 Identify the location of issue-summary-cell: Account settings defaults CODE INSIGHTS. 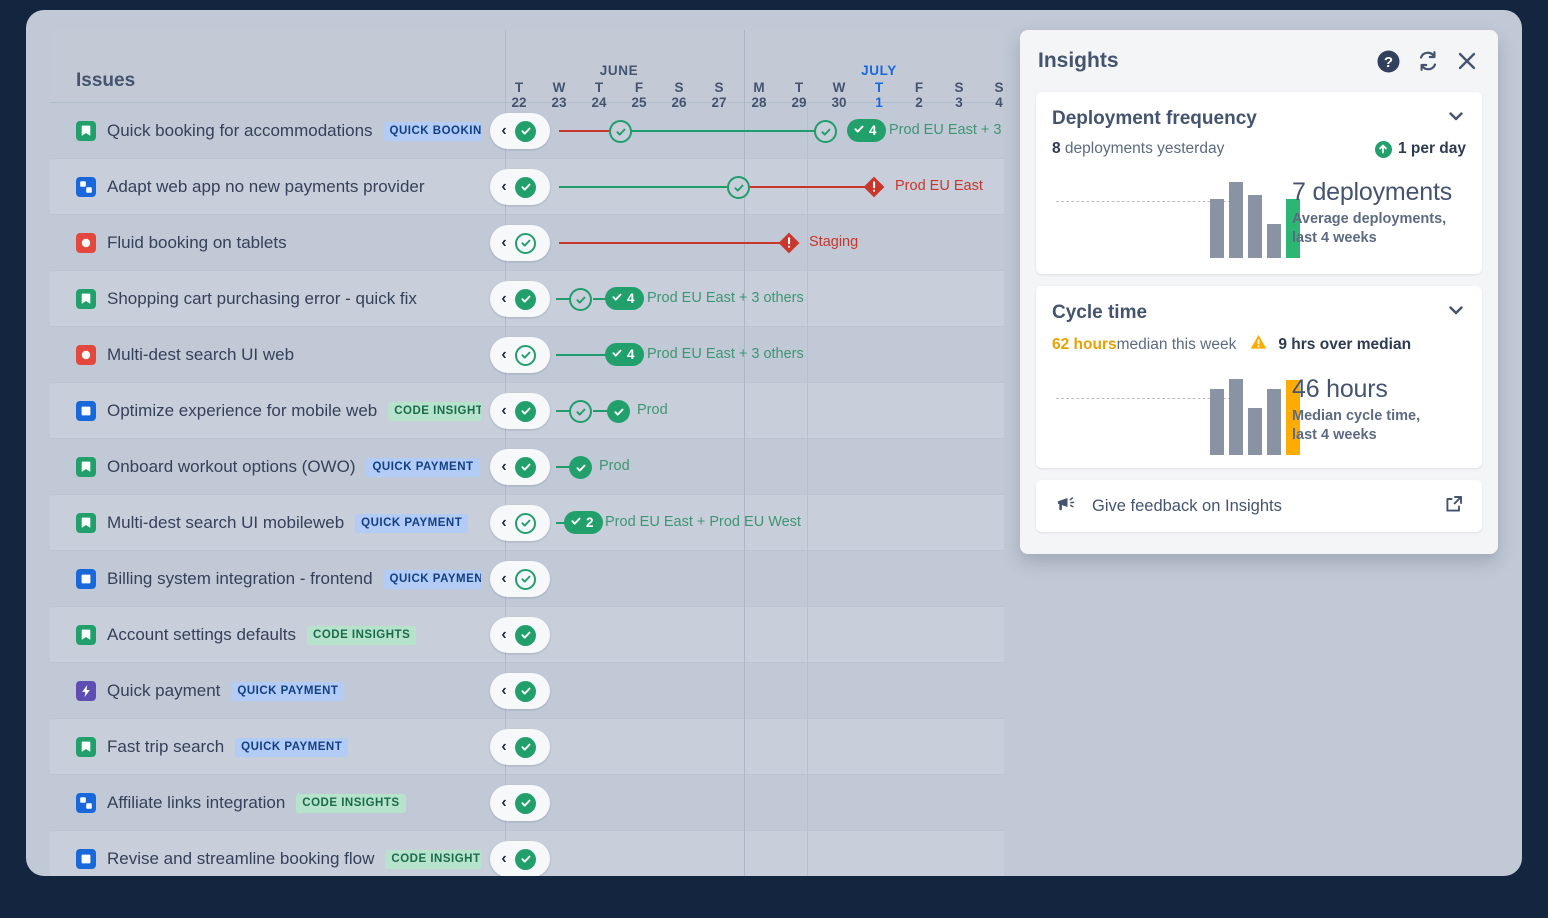
(265, 635).